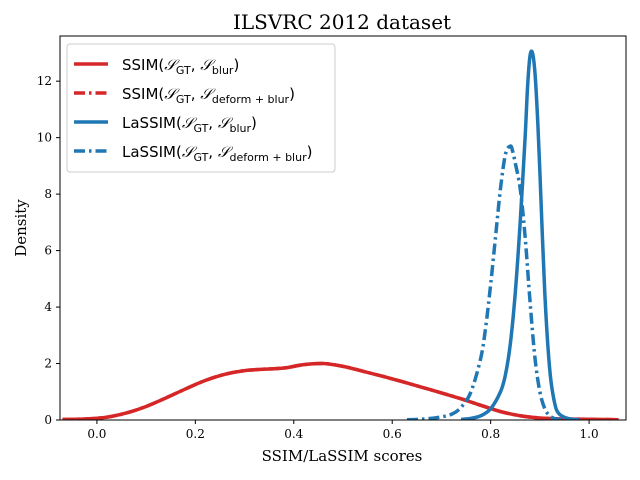  Describe the element at coordinates (48, 194) in the screenshot. I see `y-tick-label: 8` at that location.